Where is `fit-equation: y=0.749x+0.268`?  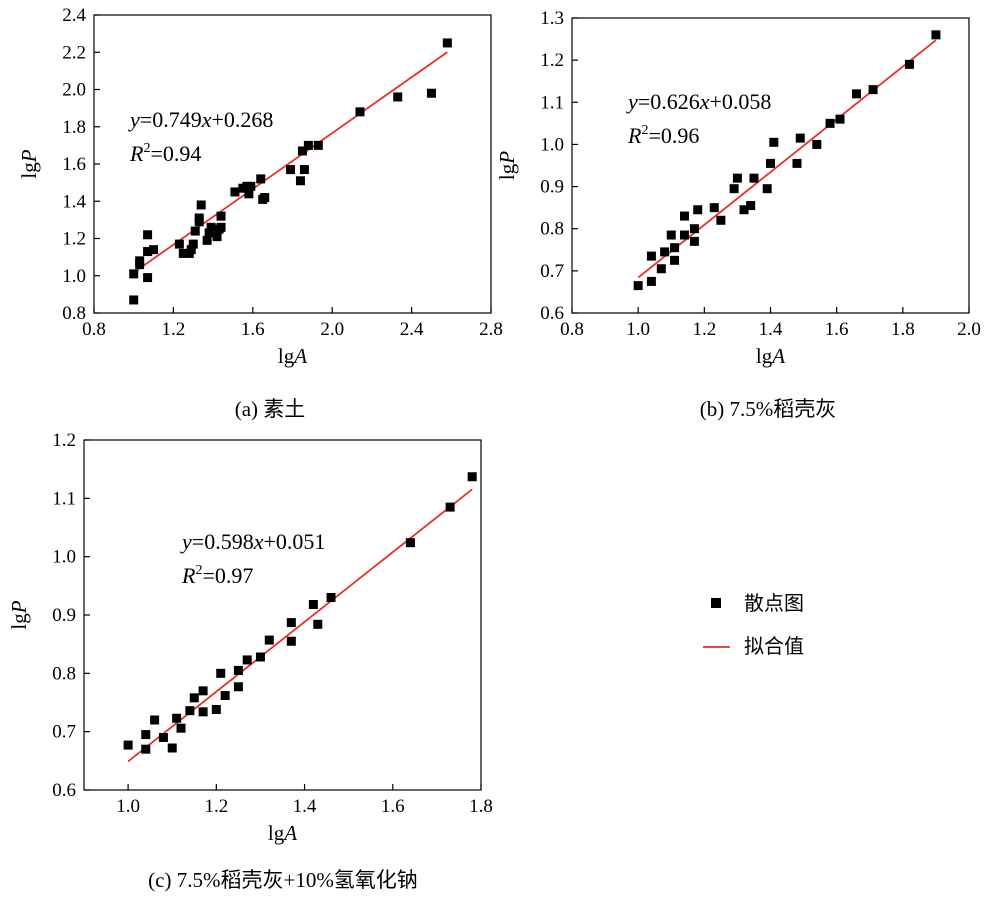 fit-equation: y=0.749x+0.268 is located at coordinates (200, 119).